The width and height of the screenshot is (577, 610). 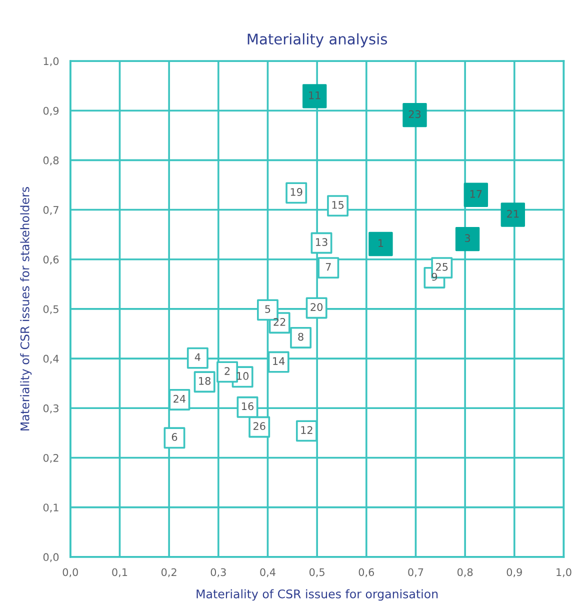 What do you see at coordinates (267, 309) in the screenshot?
I see `annotation: 5` at bounding box center [267, 309].